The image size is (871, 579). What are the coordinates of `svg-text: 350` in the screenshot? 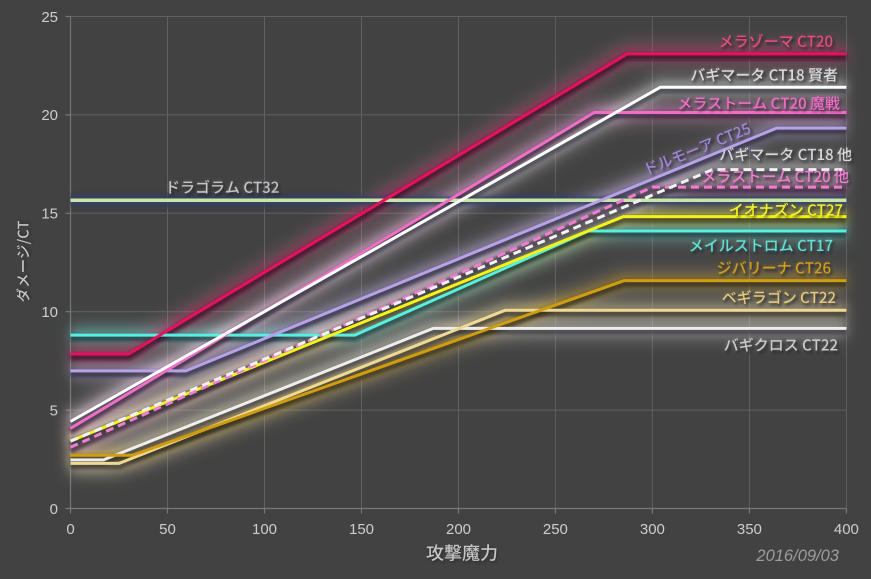 It's located at (749, 529).